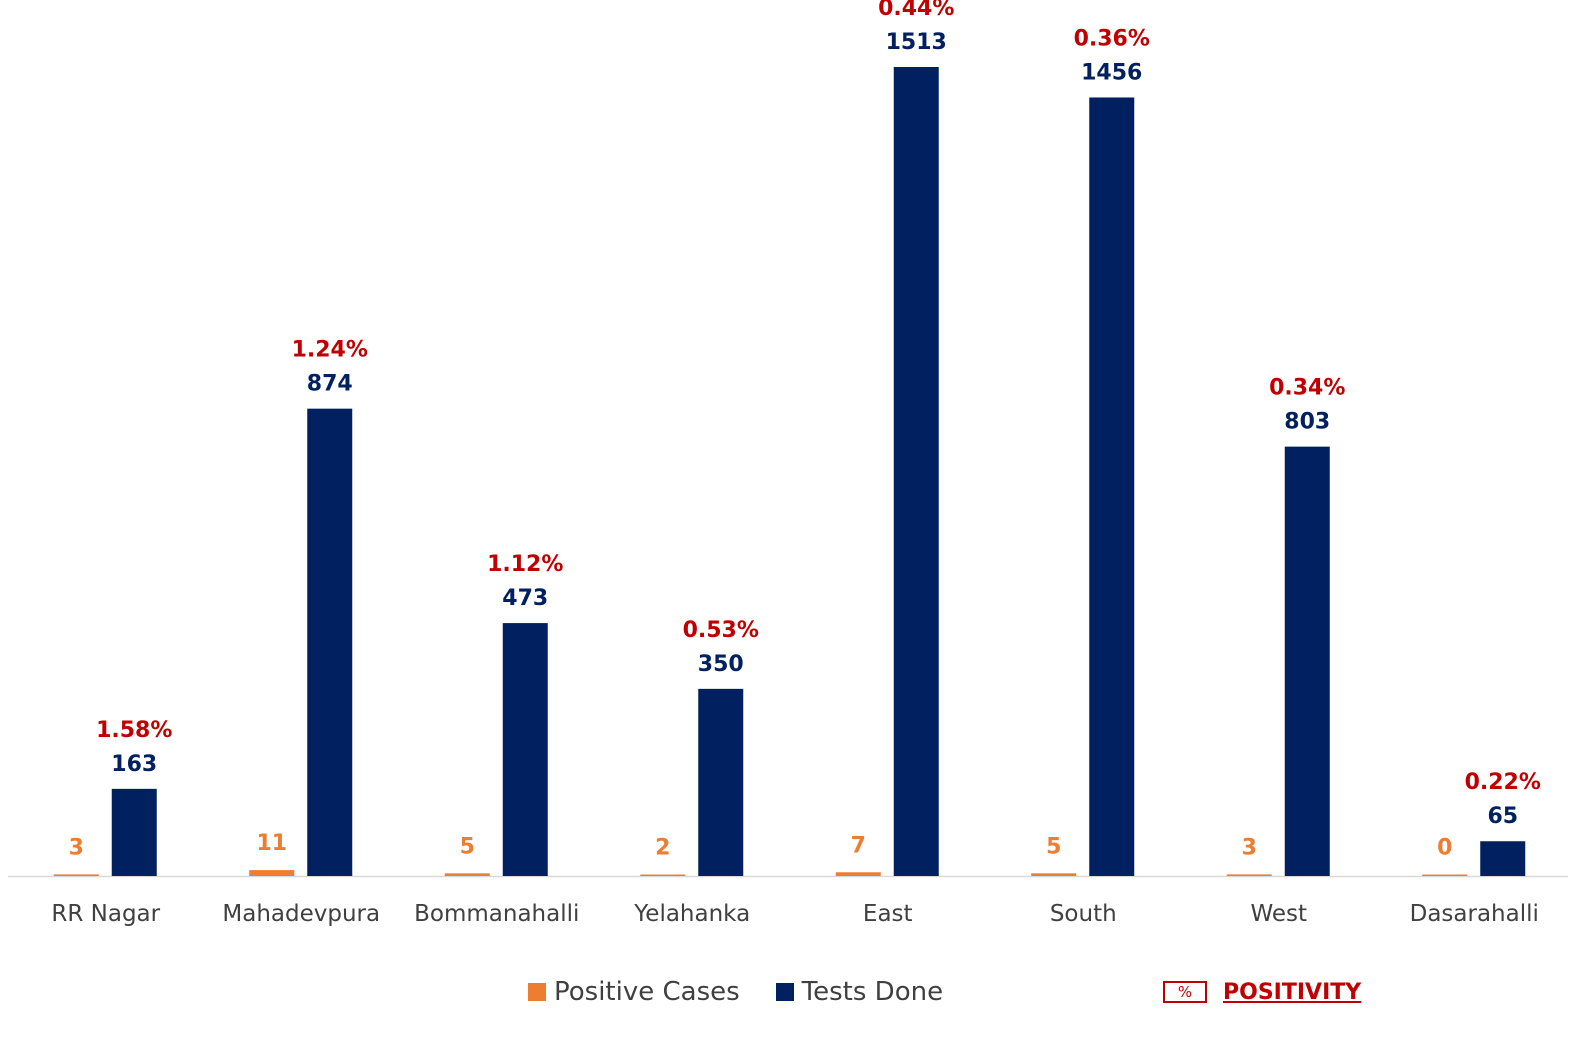  What do you see at coordinates (1503, 858) in the screenshot?
I see `bar-tests-dasarahalli` at bounding box center [1503, 858].